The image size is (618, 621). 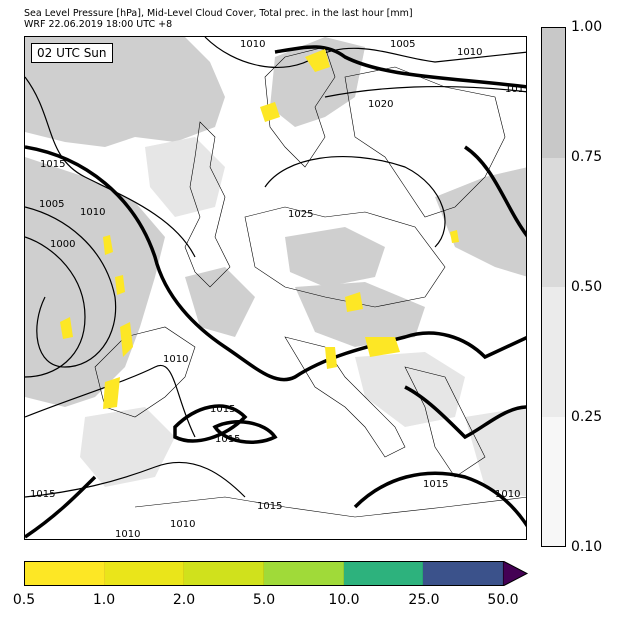 I want to click on precip-label: 2.0, so click(x=184, y=600).